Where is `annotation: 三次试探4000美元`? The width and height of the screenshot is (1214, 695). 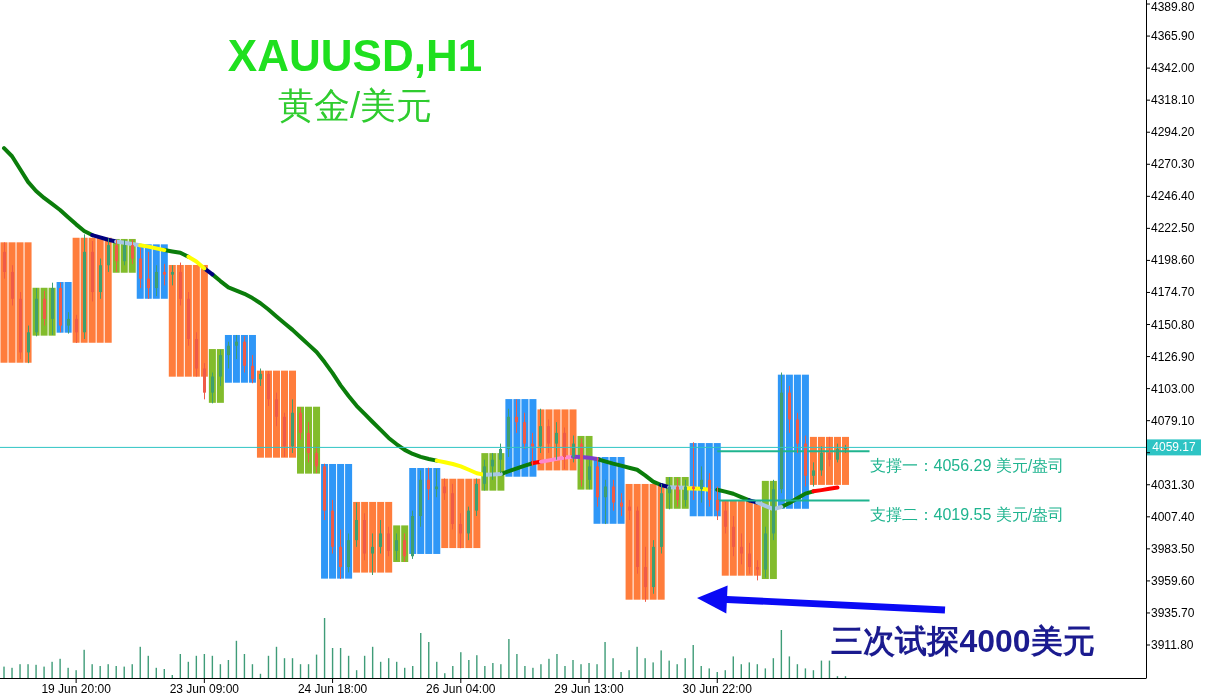
annotation: 三次试探4000美元 is located at coordinates (963, 641).